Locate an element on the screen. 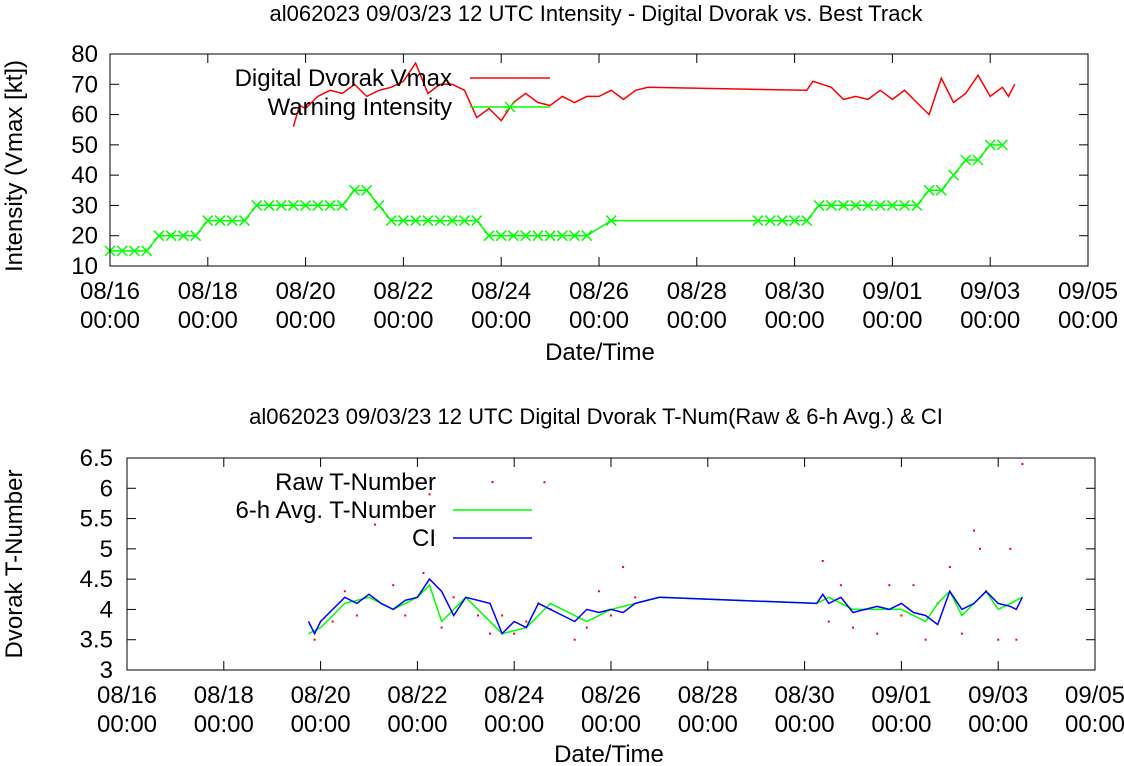 The image size is (1124, 766). top-xtick-date: 08/18 is located at coordinates (208, 291).